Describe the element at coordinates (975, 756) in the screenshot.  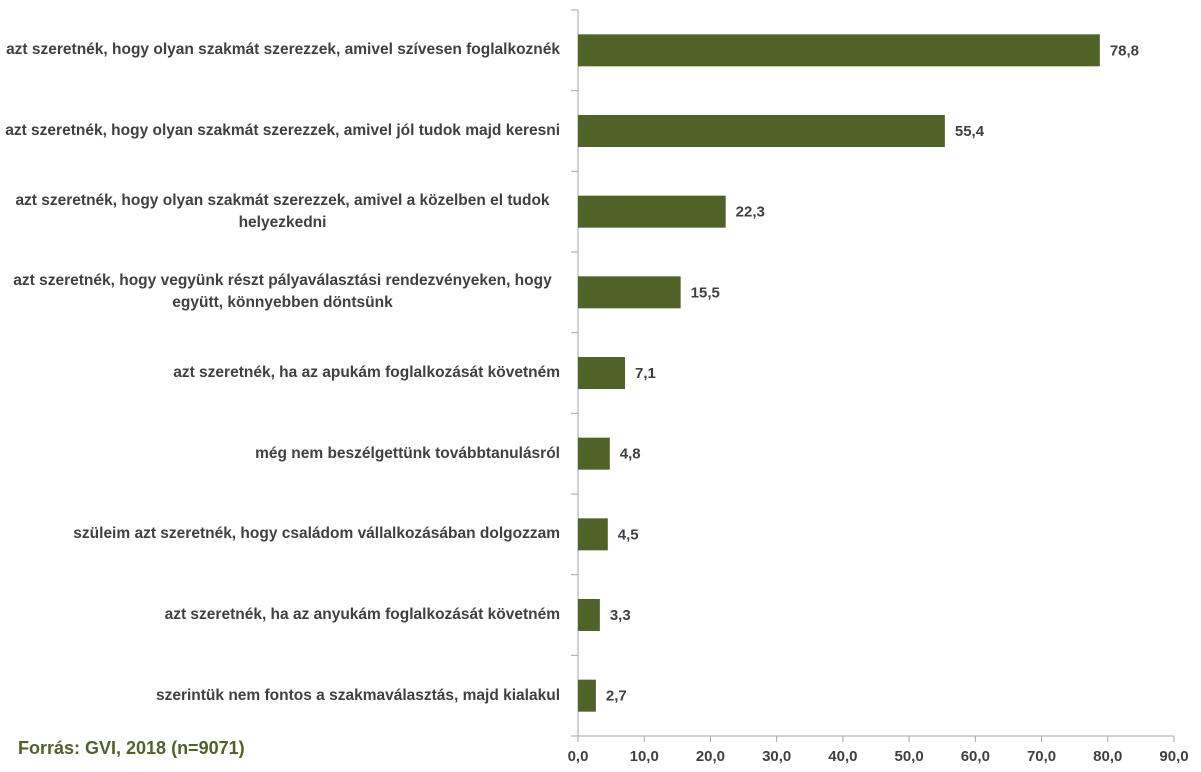
I see `x-tick-label: 60,0` at that location.